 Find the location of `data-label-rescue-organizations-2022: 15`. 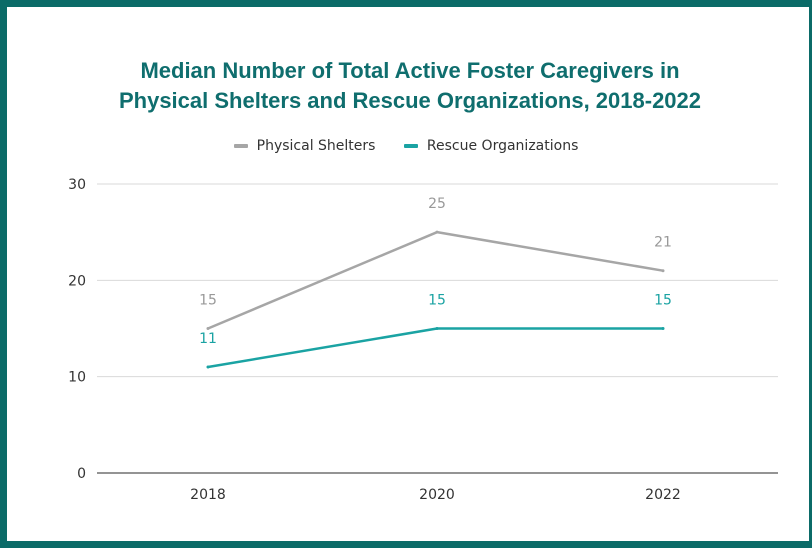

data-label-rescue-organizations-2022: 15 is located at coordinates (663, 301).